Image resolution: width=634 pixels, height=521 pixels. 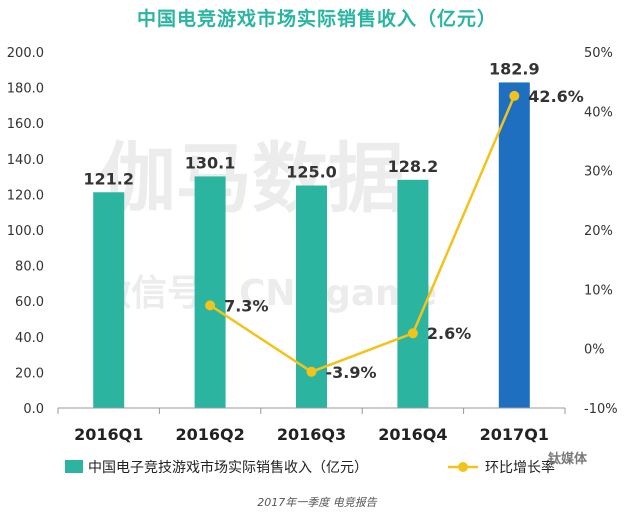 I want to click on image-caption: 2017年一季度 电竞报告, so click(x=317, y=502).